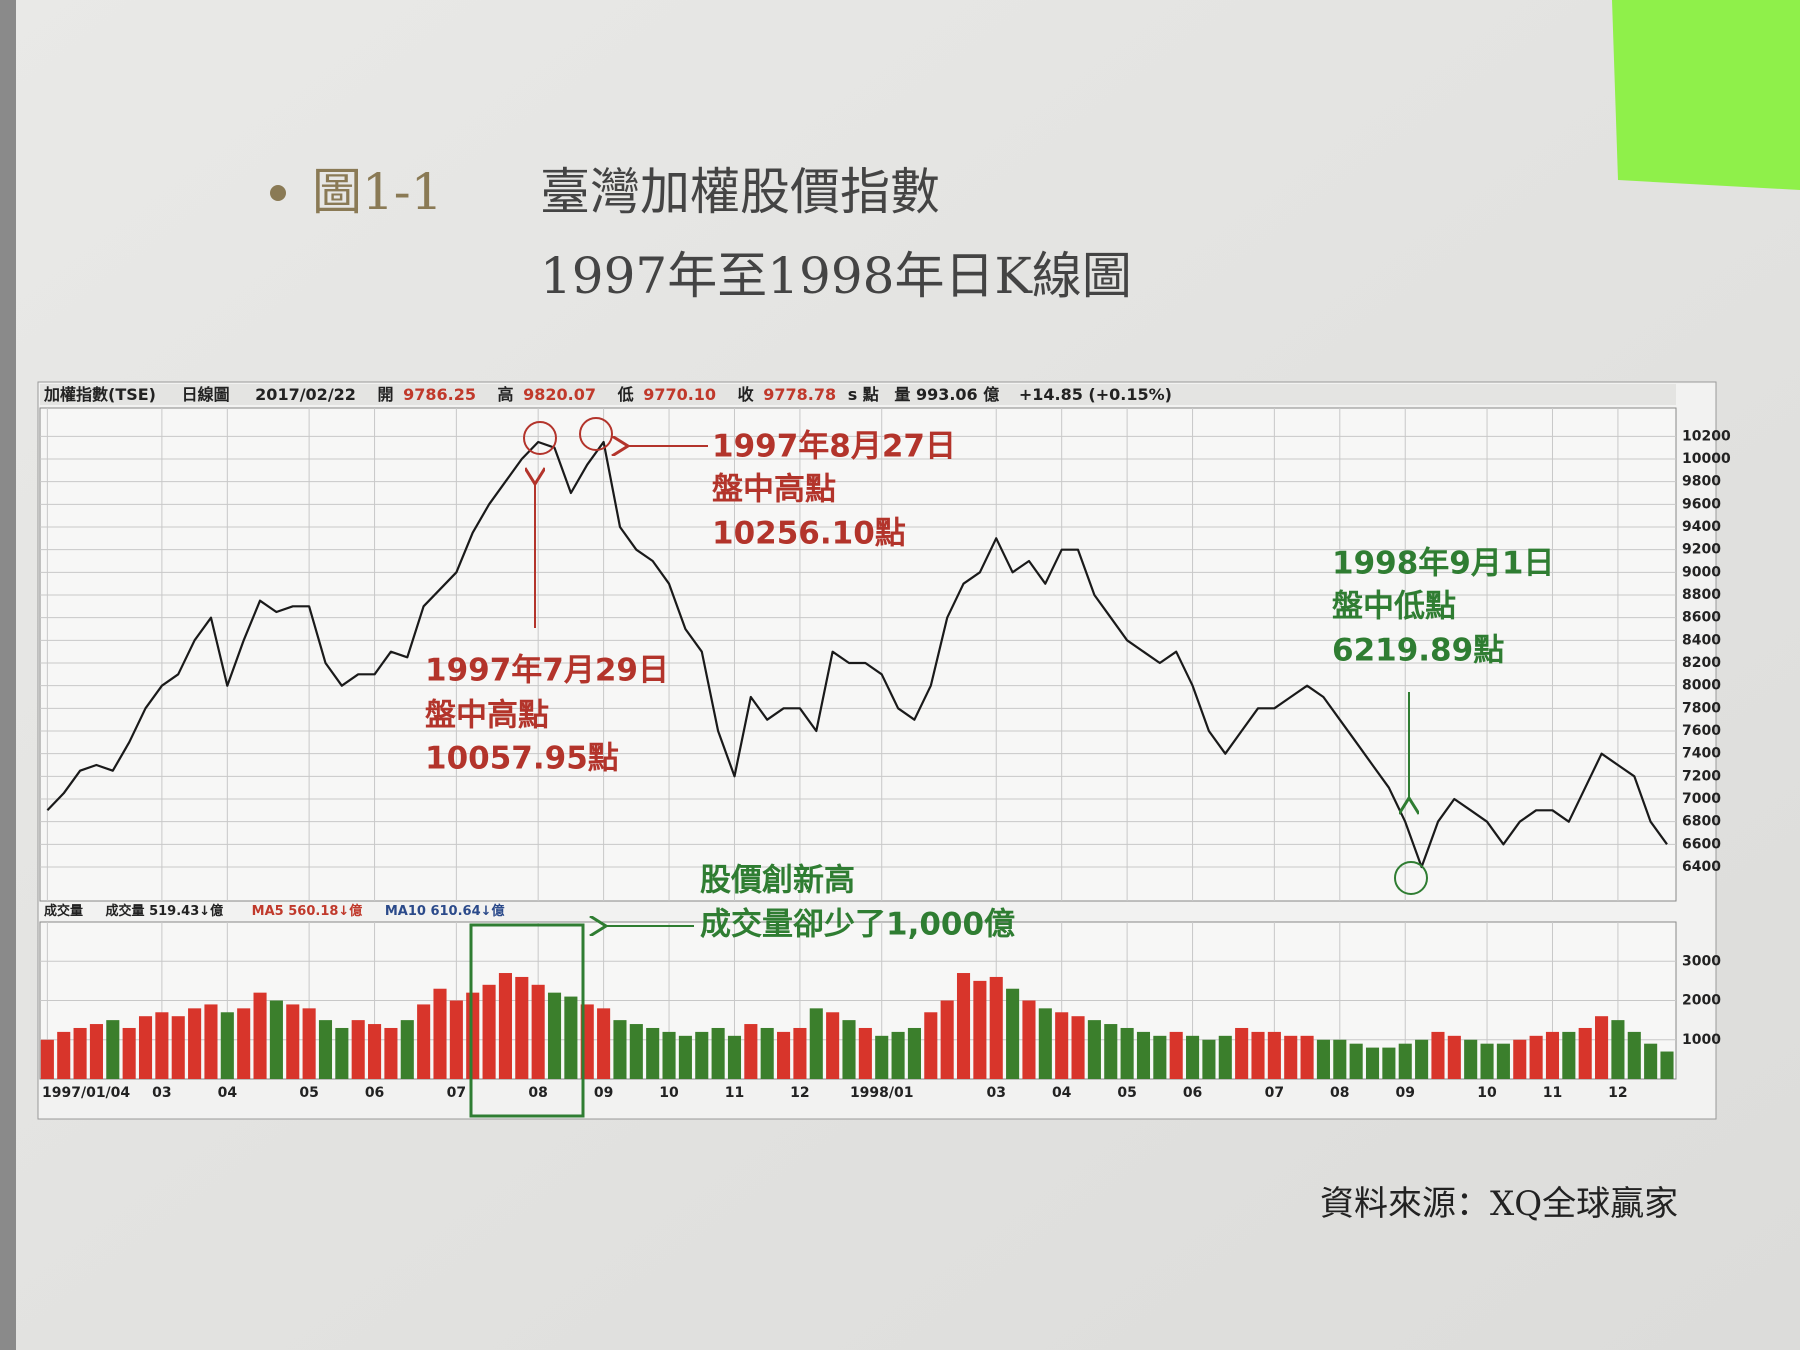 Image resolution: width=1800 pixels, height=1350 pixels. What do you see at coordinates (386, 394) in the screenshot?
I see `info-item: 開` at bounding box center [386, 394].